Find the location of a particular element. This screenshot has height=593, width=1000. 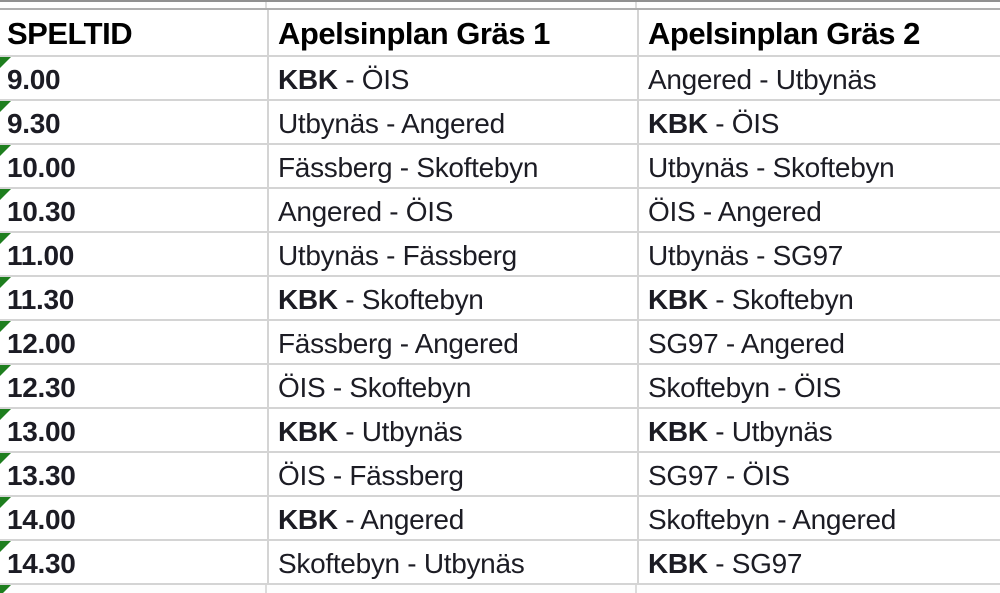

away-team: ÖIS is located at coordinates (429, 211).